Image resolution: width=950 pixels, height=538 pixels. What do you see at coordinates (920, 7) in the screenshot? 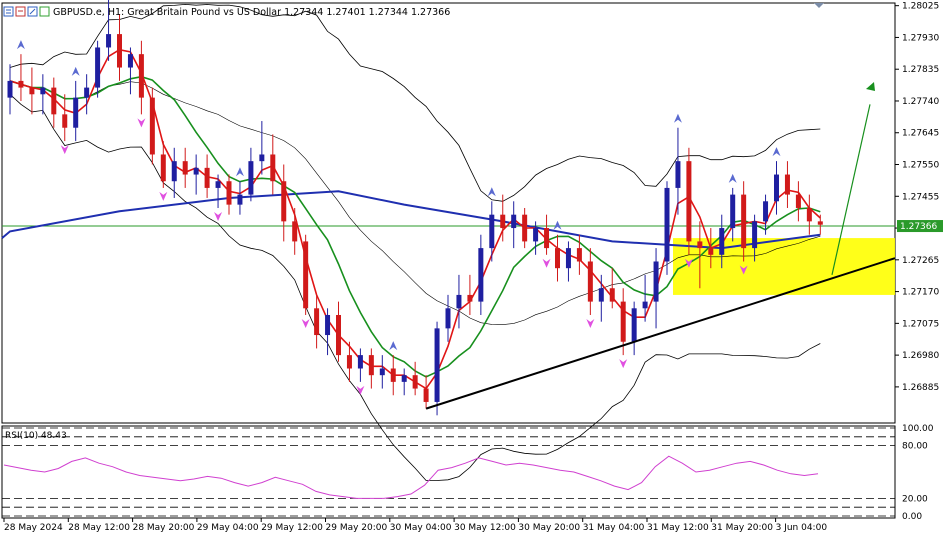
I see `price-tick-label: 1.28025` at bounding box center [920, 7].